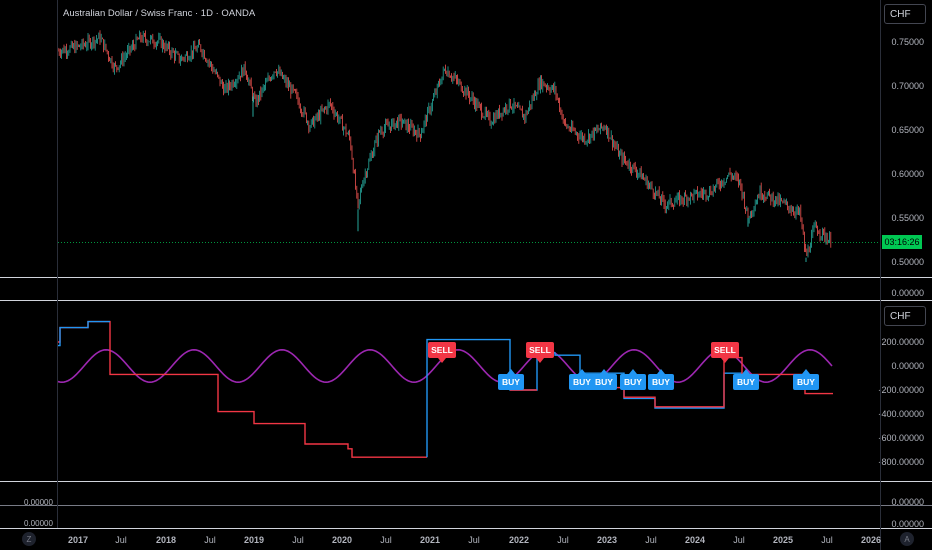 The width and height of the screenshot is (932, 550). Describe the element at coordinates (166, 540) in the screenshot. I see `time-tick: 2018` at that location.